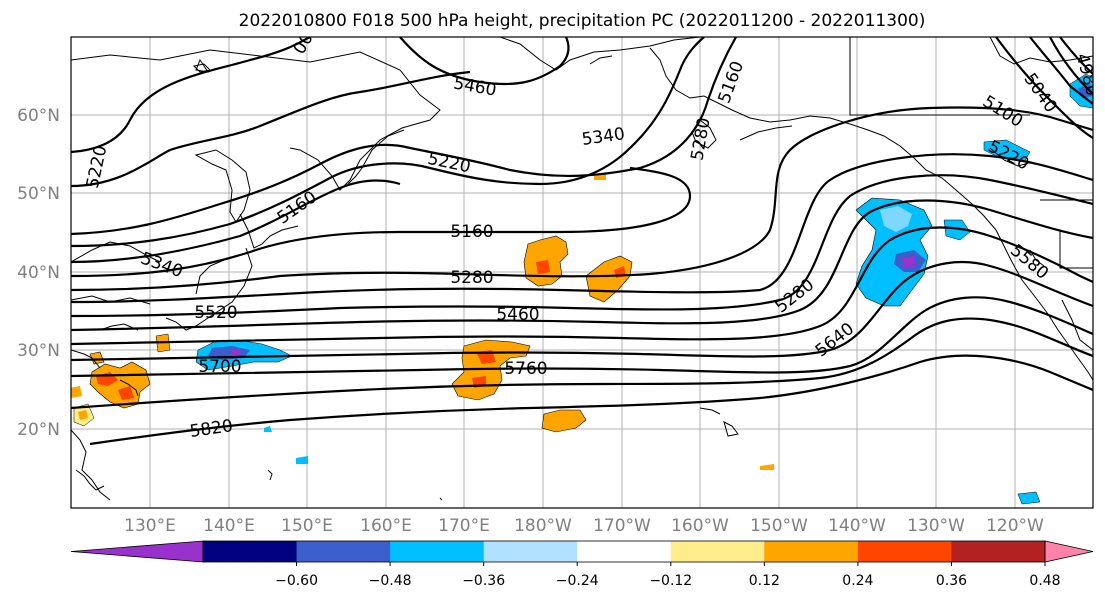  What do you see at coordinates (857, 581) in the screenshot?
I see `colorbar-tick-label: 0.24` at bounding box center [857, 581].